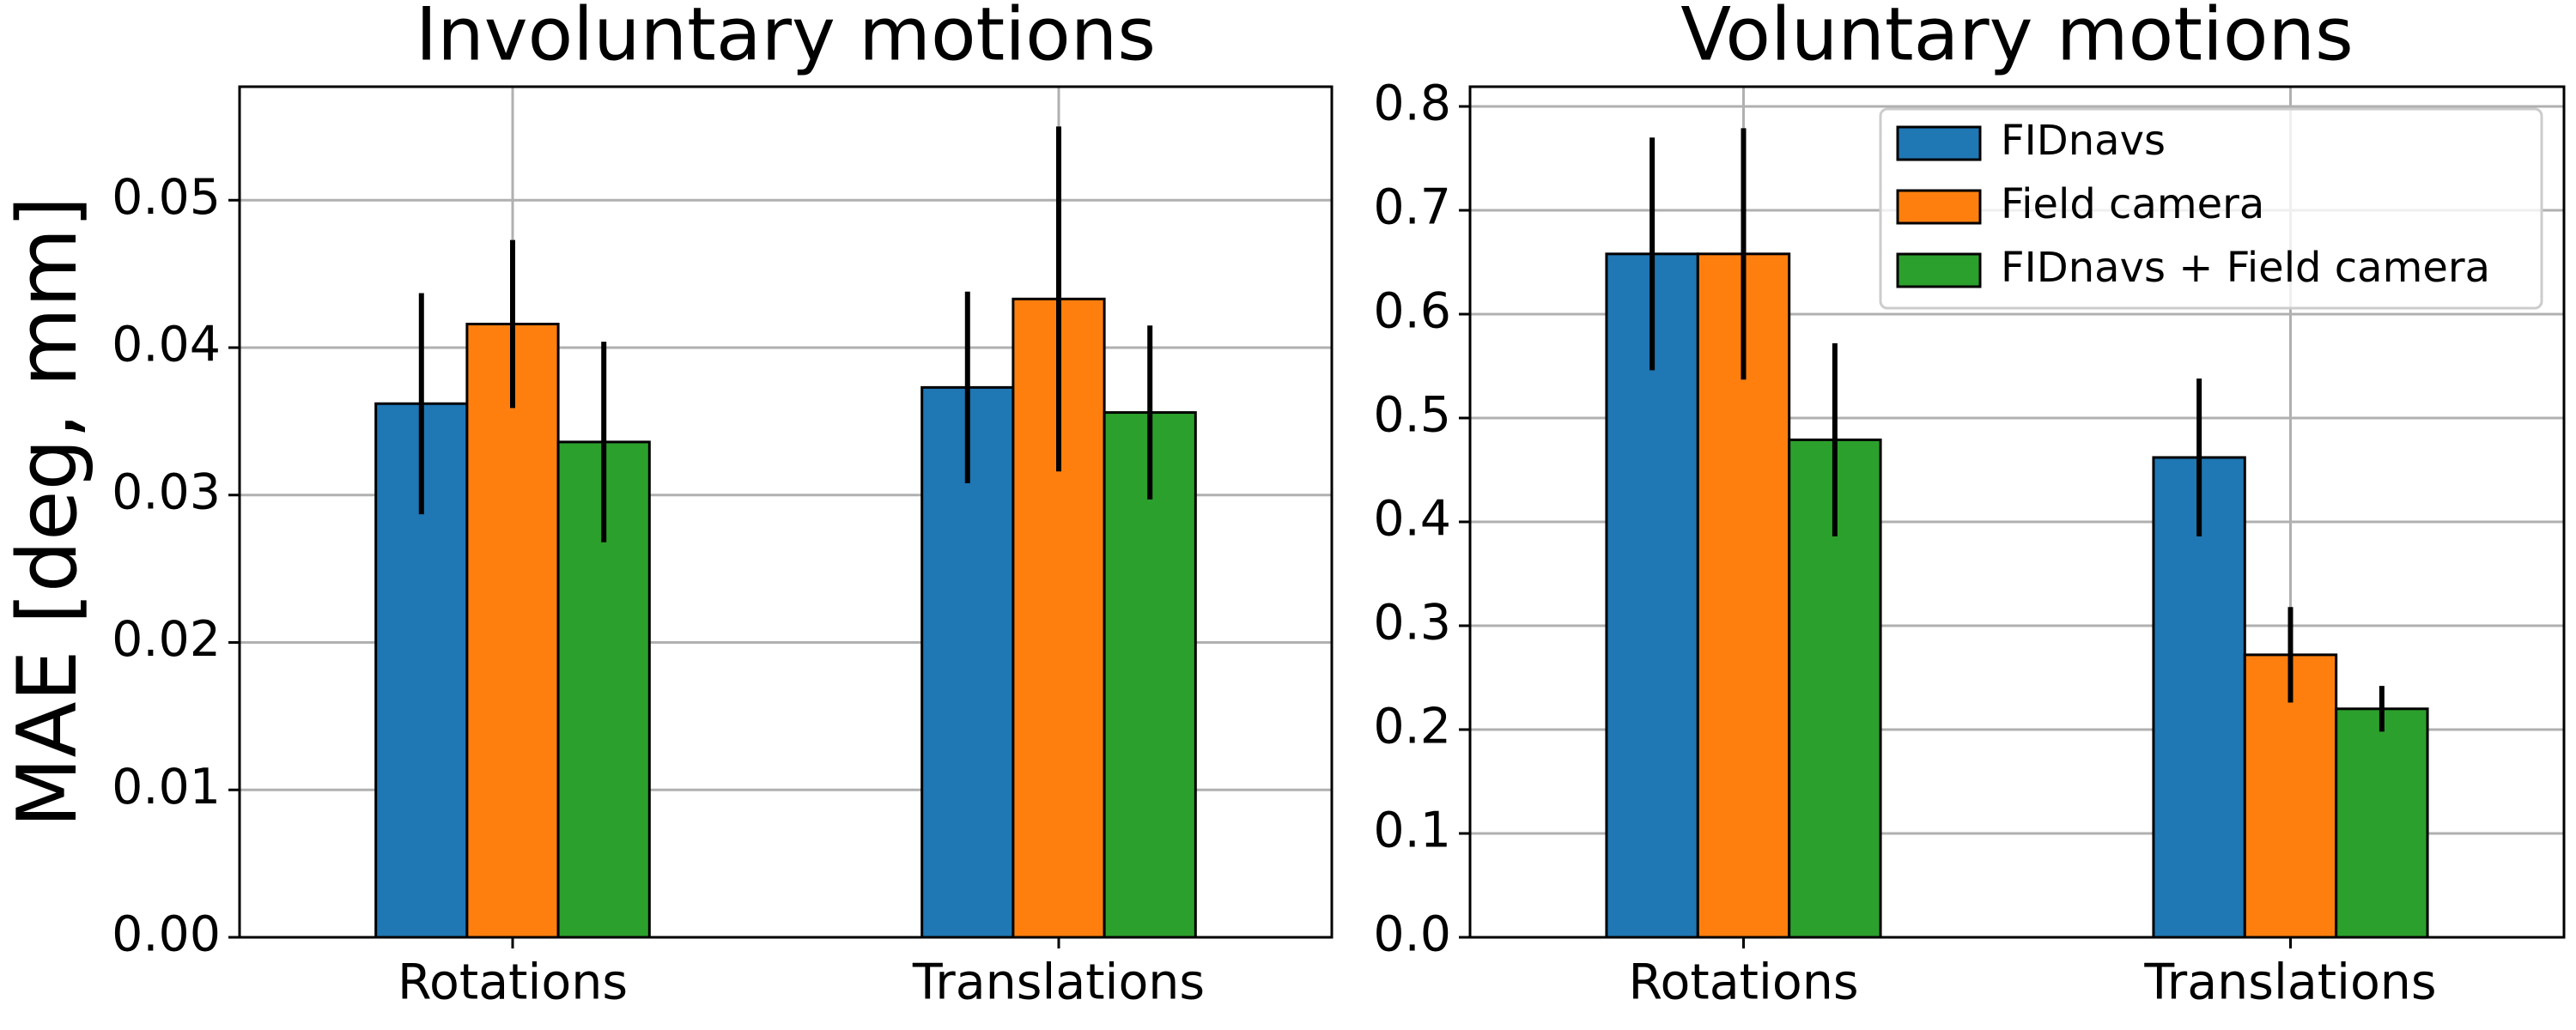 The width and height of the screenshot is (2576, 1030). Describe the element at coordinates (2083, 141) in the screenshot. I see `legend-label: FIDnavs` at that location.